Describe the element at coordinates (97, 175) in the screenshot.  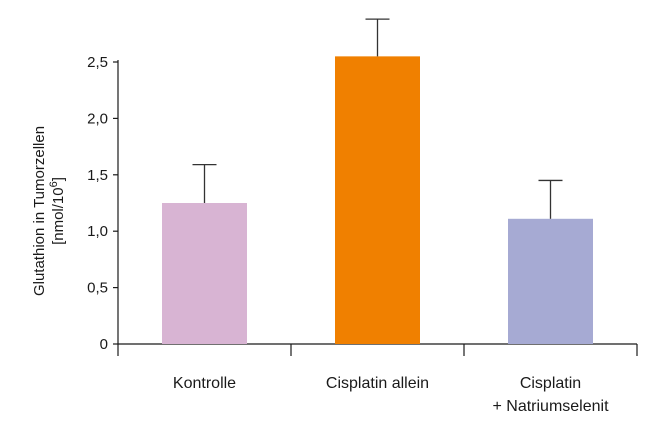
I see `y-tick-label: 1,5` at that location.